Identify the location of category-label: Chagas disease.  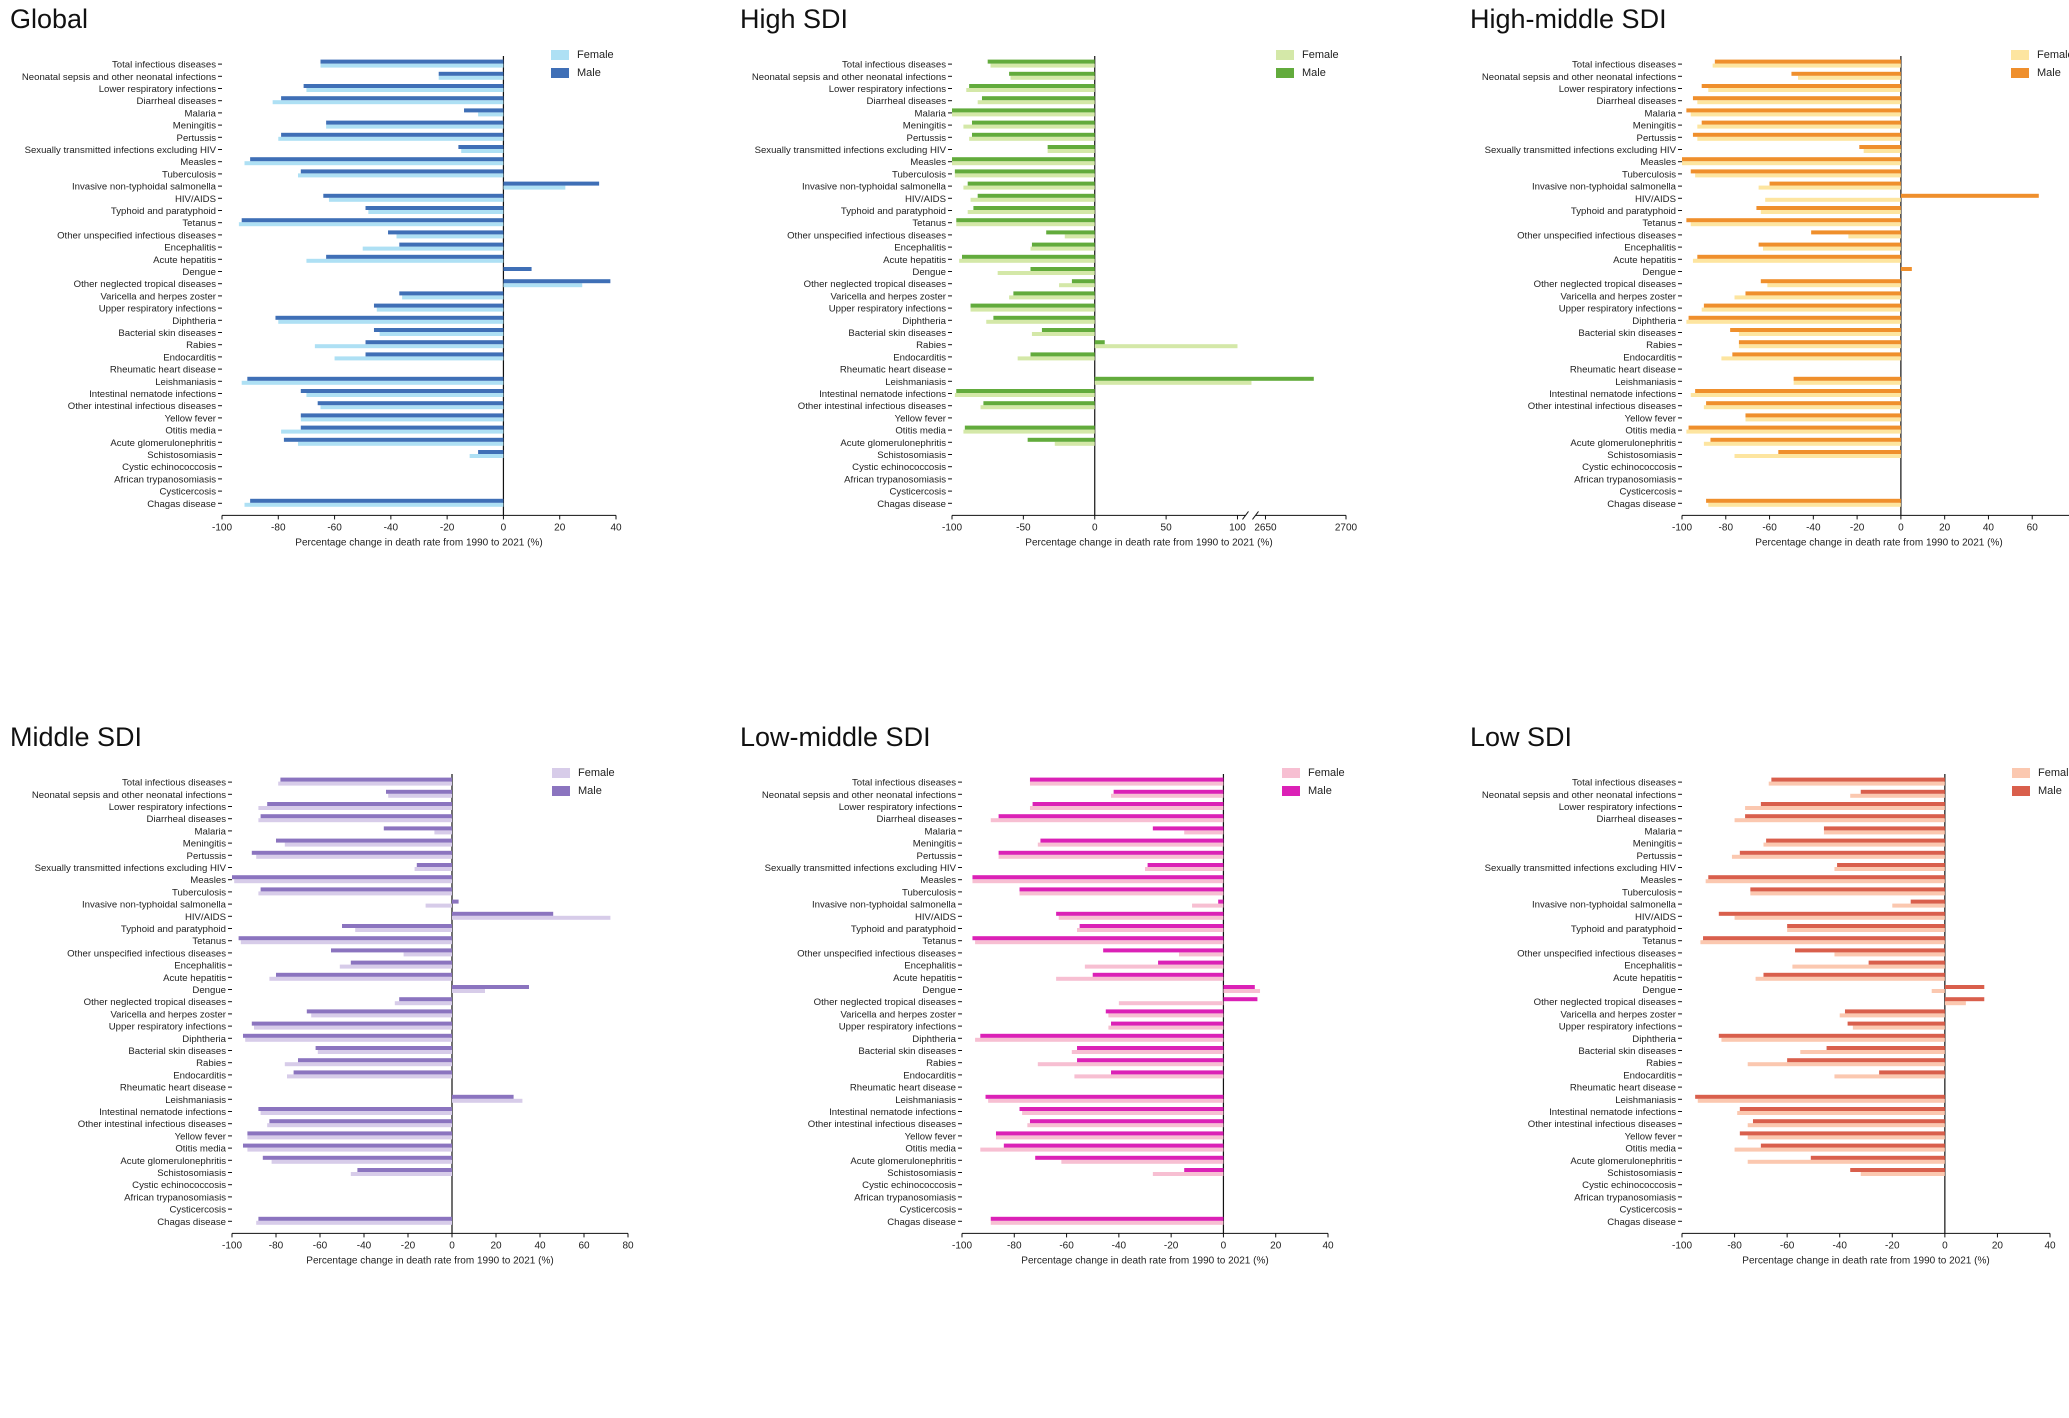
(911, 504).